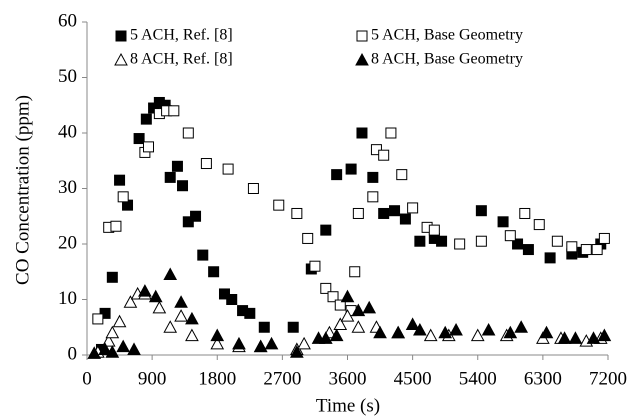 Image resolution: width=632 pixels, height=419 pixels. I want to click on legend-label: 8 ACH, Ref. [8], so click(181, 59).